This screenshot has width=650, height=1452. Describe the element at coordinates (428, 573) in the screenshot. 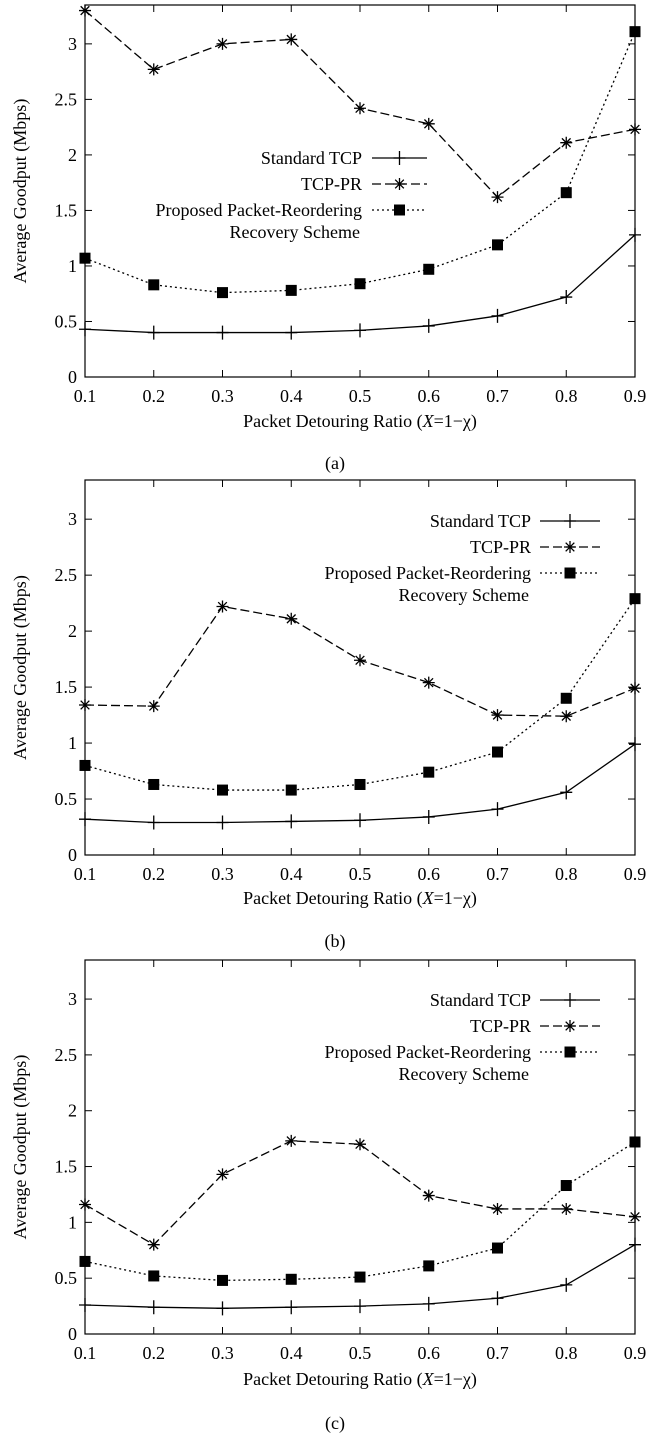

I see `legend-label: Proposed Packet-Reordering` at that location.